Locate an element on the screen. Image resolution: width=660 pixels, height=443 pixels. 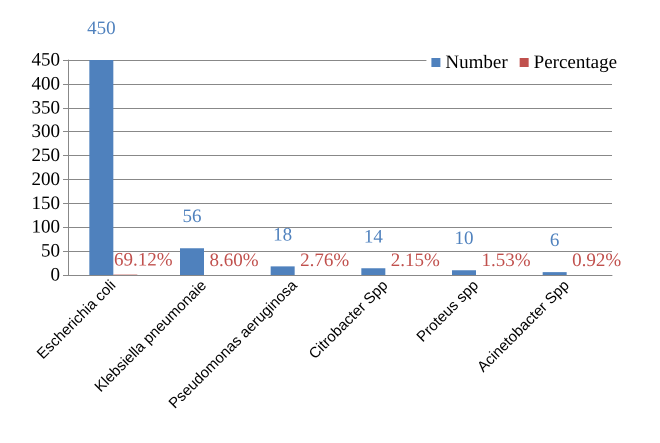
data-label: 18 is located at coordinates (282, 235).